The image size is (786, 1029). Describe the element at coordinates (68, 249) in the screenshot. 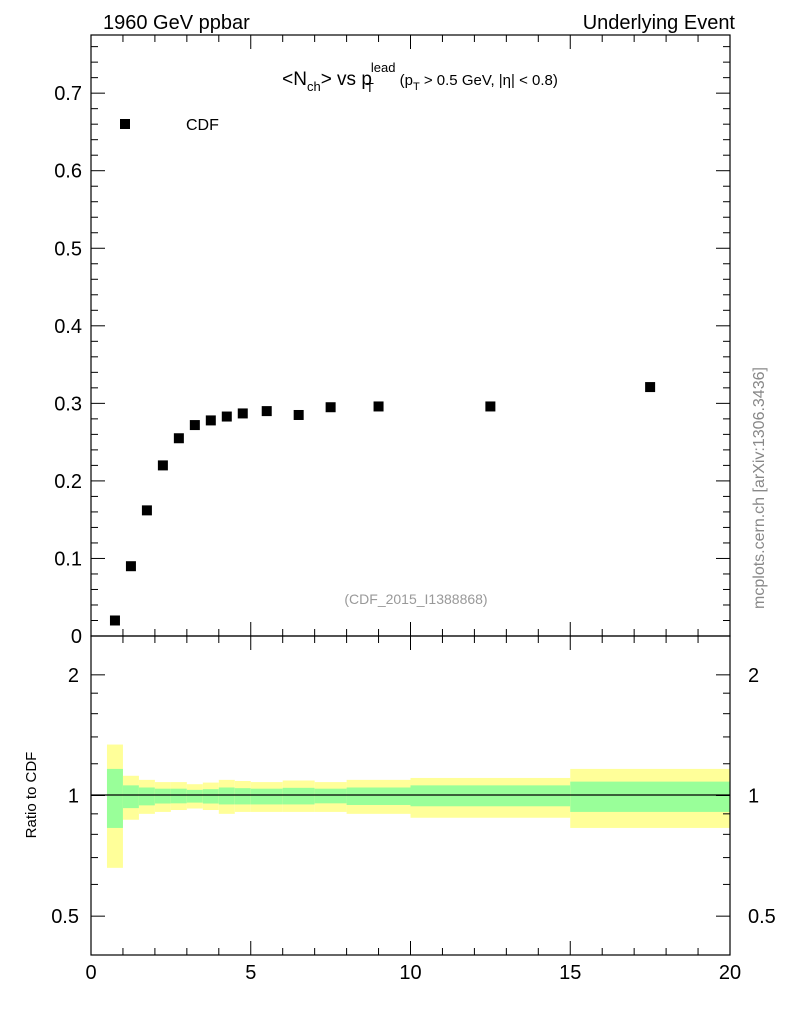

I see `y-tick-label: 0.5` at that location.